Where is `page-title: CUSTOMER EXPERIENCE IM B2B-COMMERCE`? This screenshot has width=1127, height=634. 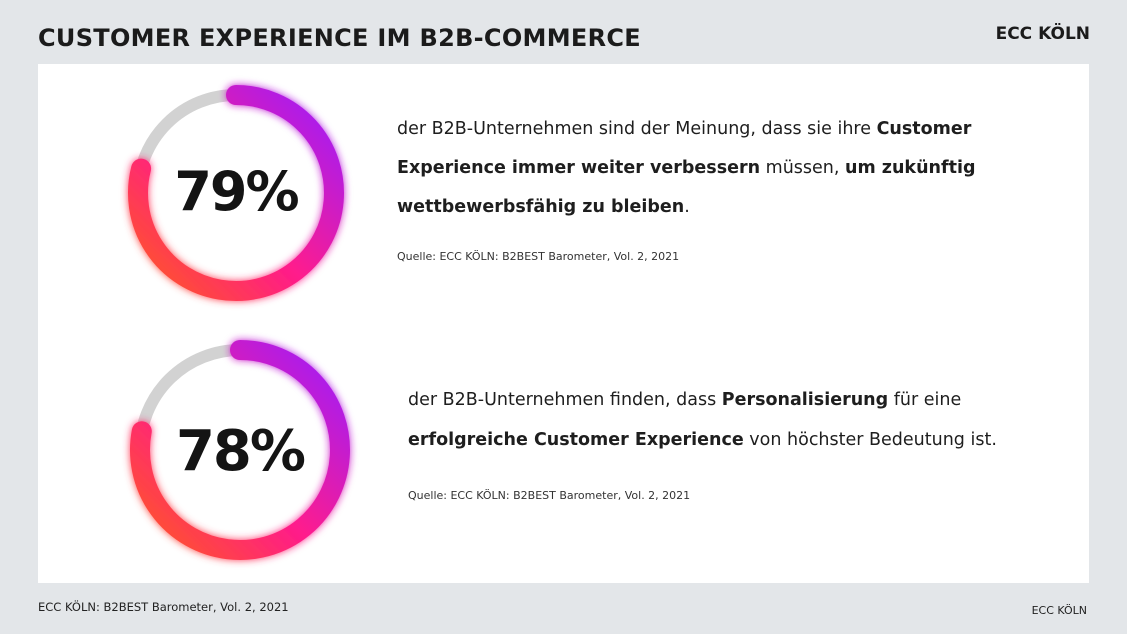
page-title: CUSTOMER EXPERIENCE IM B2B-COMMERCE is located at coordinates (339, 38).